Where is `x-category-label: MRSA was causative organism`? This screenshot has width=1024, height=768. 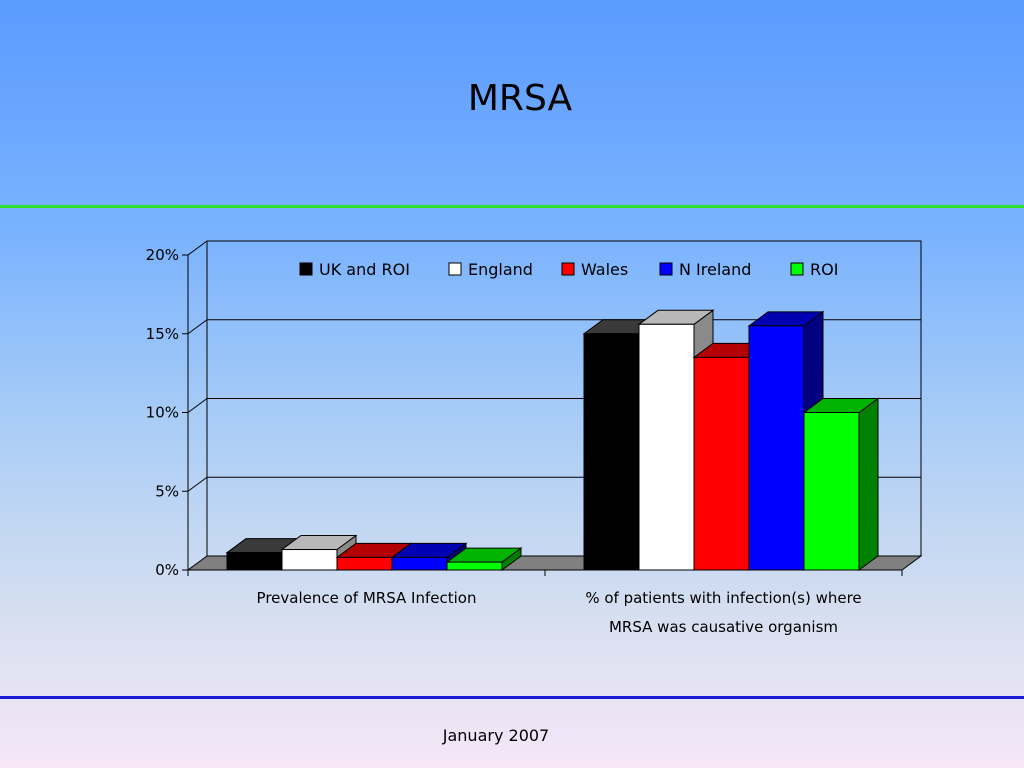 x-category-label: MRSA was causative organism is located at coordinates (723, 627).